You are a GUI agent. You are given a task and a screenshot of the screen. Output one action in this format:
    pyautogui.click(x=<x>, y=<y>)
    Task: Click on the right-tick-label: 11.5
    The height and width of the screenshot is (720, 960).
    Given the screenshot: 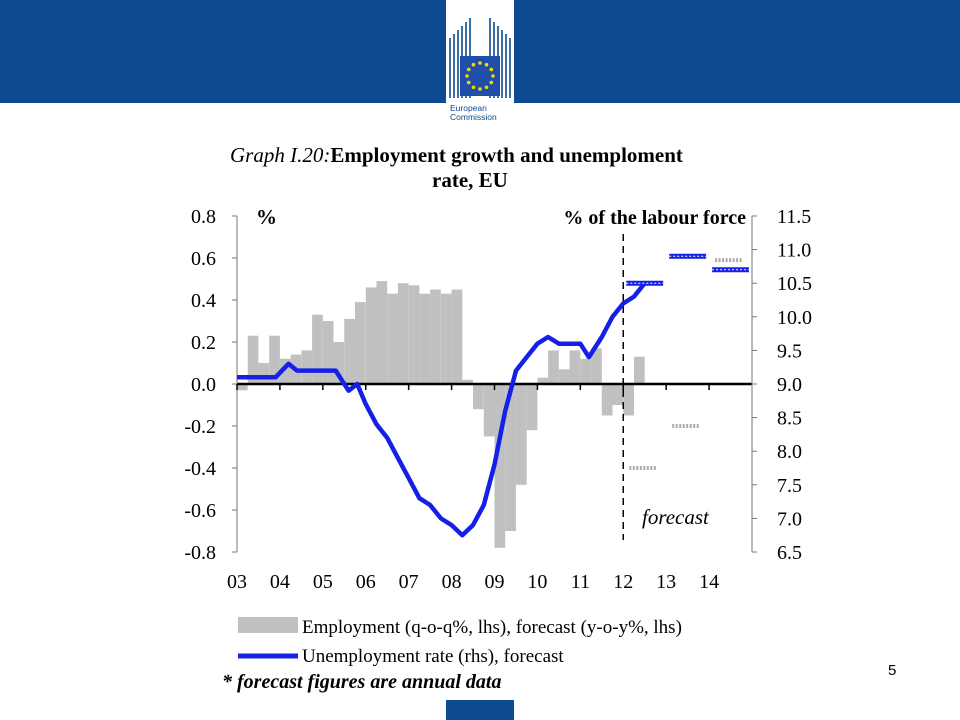 What is the action you would take?
    pyautogui.click(x=794, y=217)
    